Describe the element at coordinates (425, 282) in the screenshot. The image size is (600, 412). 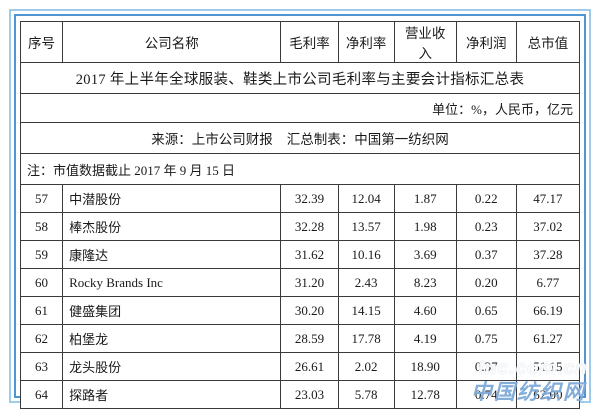
I see `cell-revenue: 8.23` at that location.